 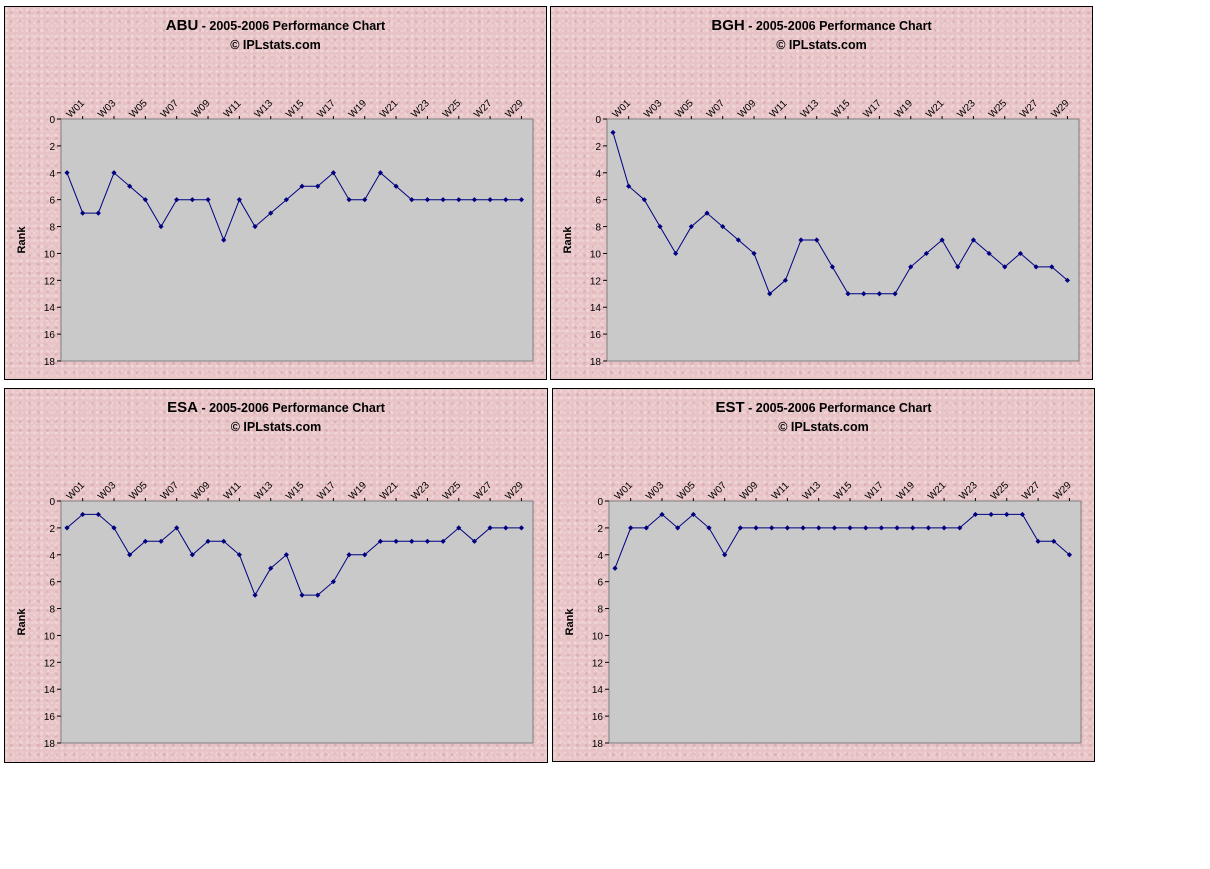 What do you see at coordinates (201, 491) in the screenshot?
I see `x-tick-label: W09` at bounding box center [201, 491].